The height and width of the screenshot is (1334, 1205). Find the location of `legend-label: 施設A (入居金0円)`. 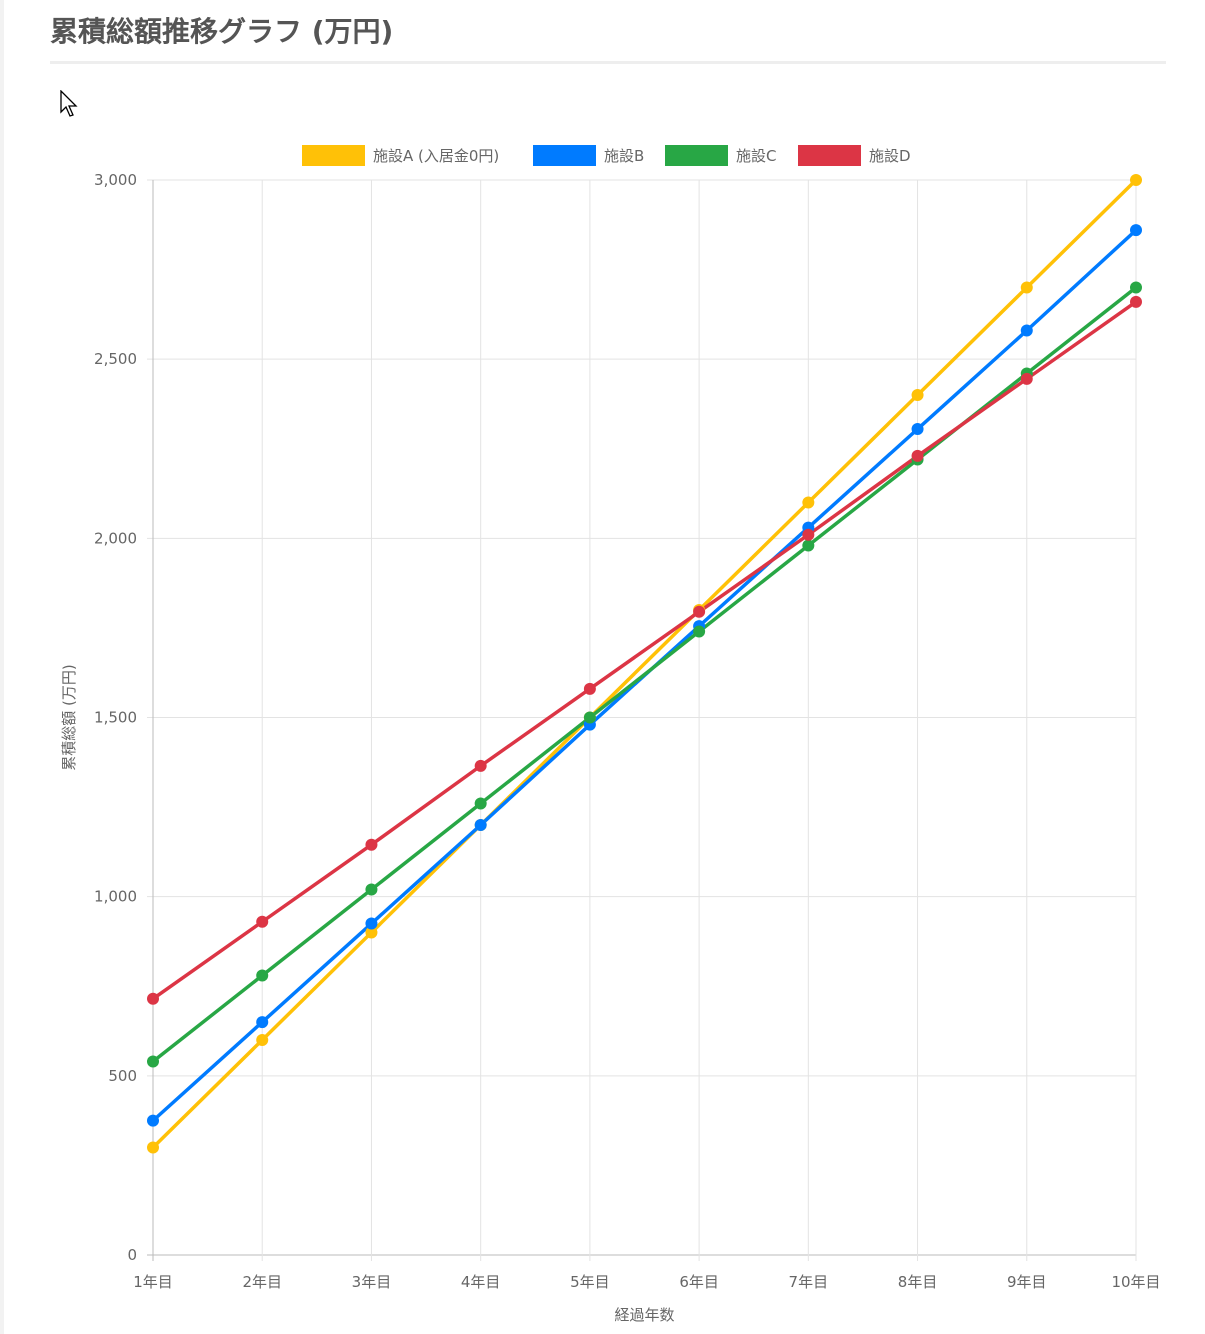

legend-label: 施設A (入居金0円) is located at coordinates (436, 156).